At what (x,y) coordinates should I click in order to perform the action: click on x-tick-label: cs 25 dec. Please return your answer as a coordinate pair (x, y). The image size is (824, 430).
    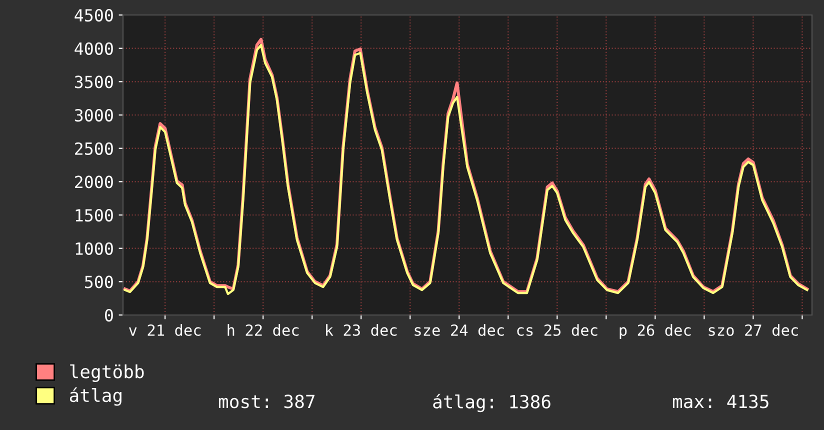
    Looking at the image, I should click on (557, 330).